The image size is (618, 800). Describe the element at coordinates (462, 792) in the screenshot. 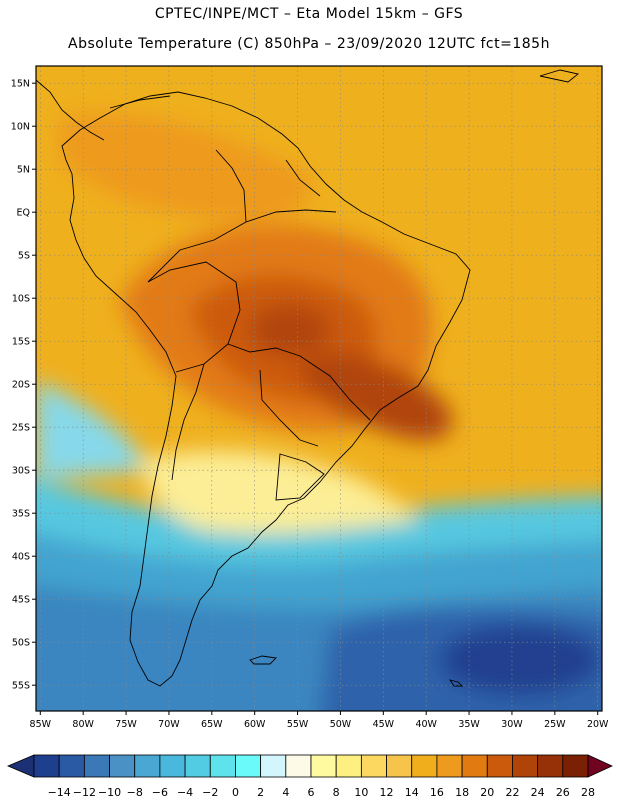

I see `colorbar-label: 18` at that location.